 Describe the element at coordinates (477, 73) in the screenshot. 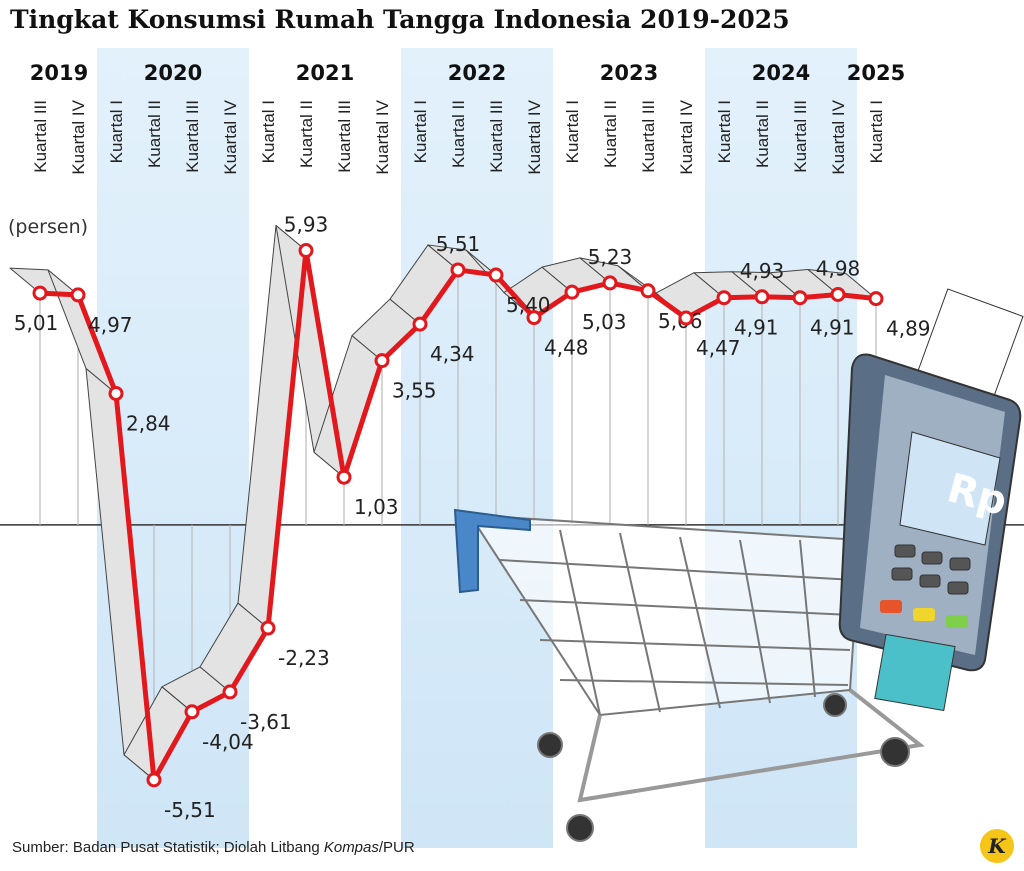

I see `year-label: 2022` at that location.